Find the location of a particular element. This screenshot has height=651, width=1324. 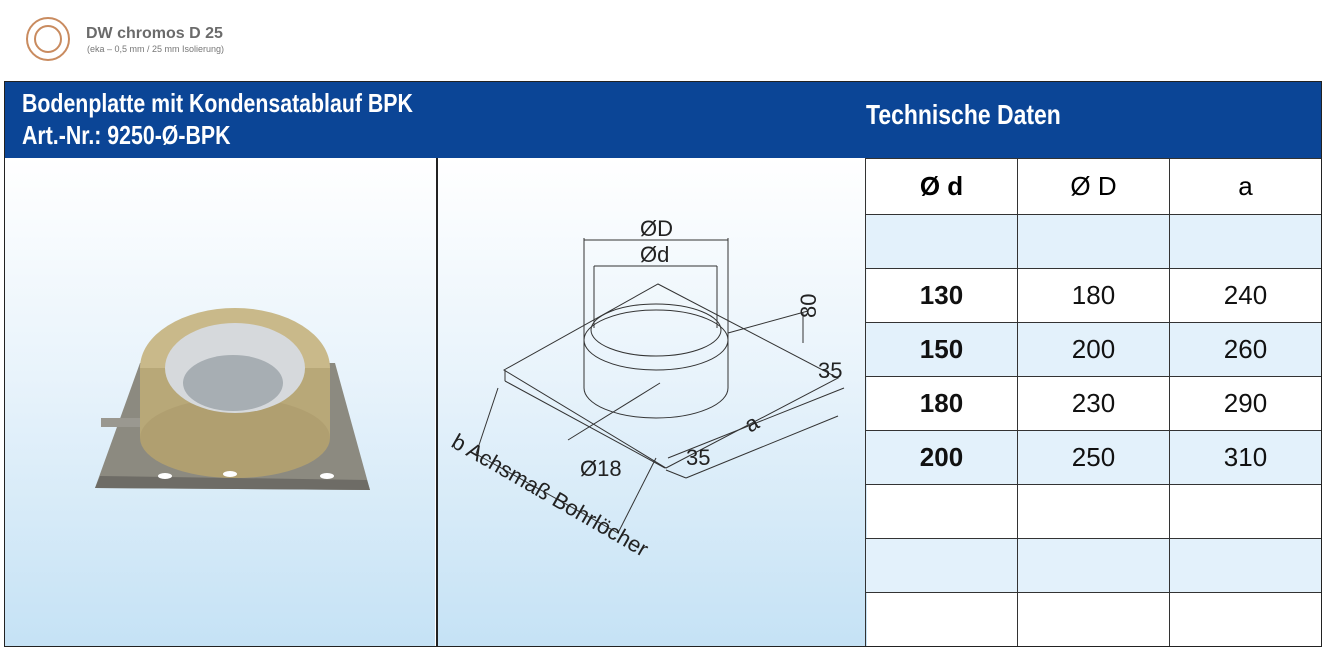

header-bar is located at coordinates (663, 120).